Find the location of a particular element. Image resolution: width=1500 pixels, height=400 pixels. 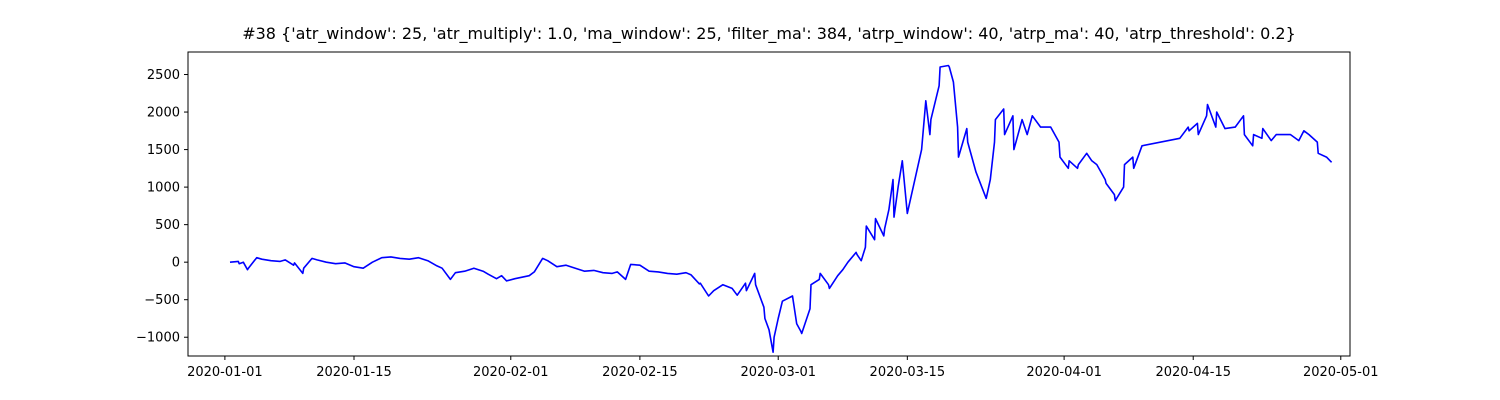

y-tick-label: 0 is located at coordinates (176, 263).